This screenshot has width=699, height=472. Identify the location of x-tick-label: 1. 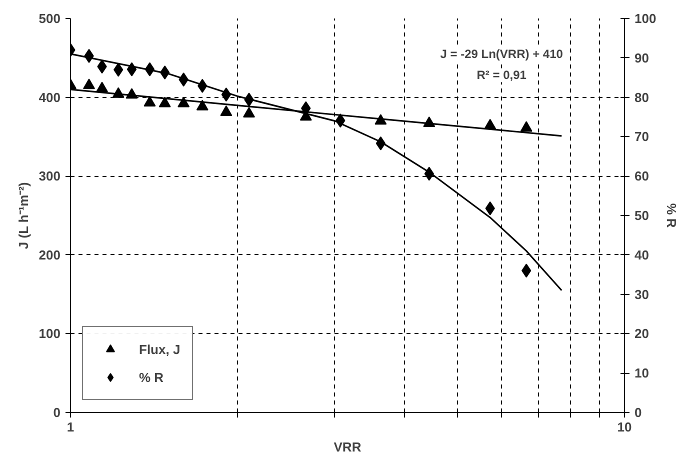
(70, 427).